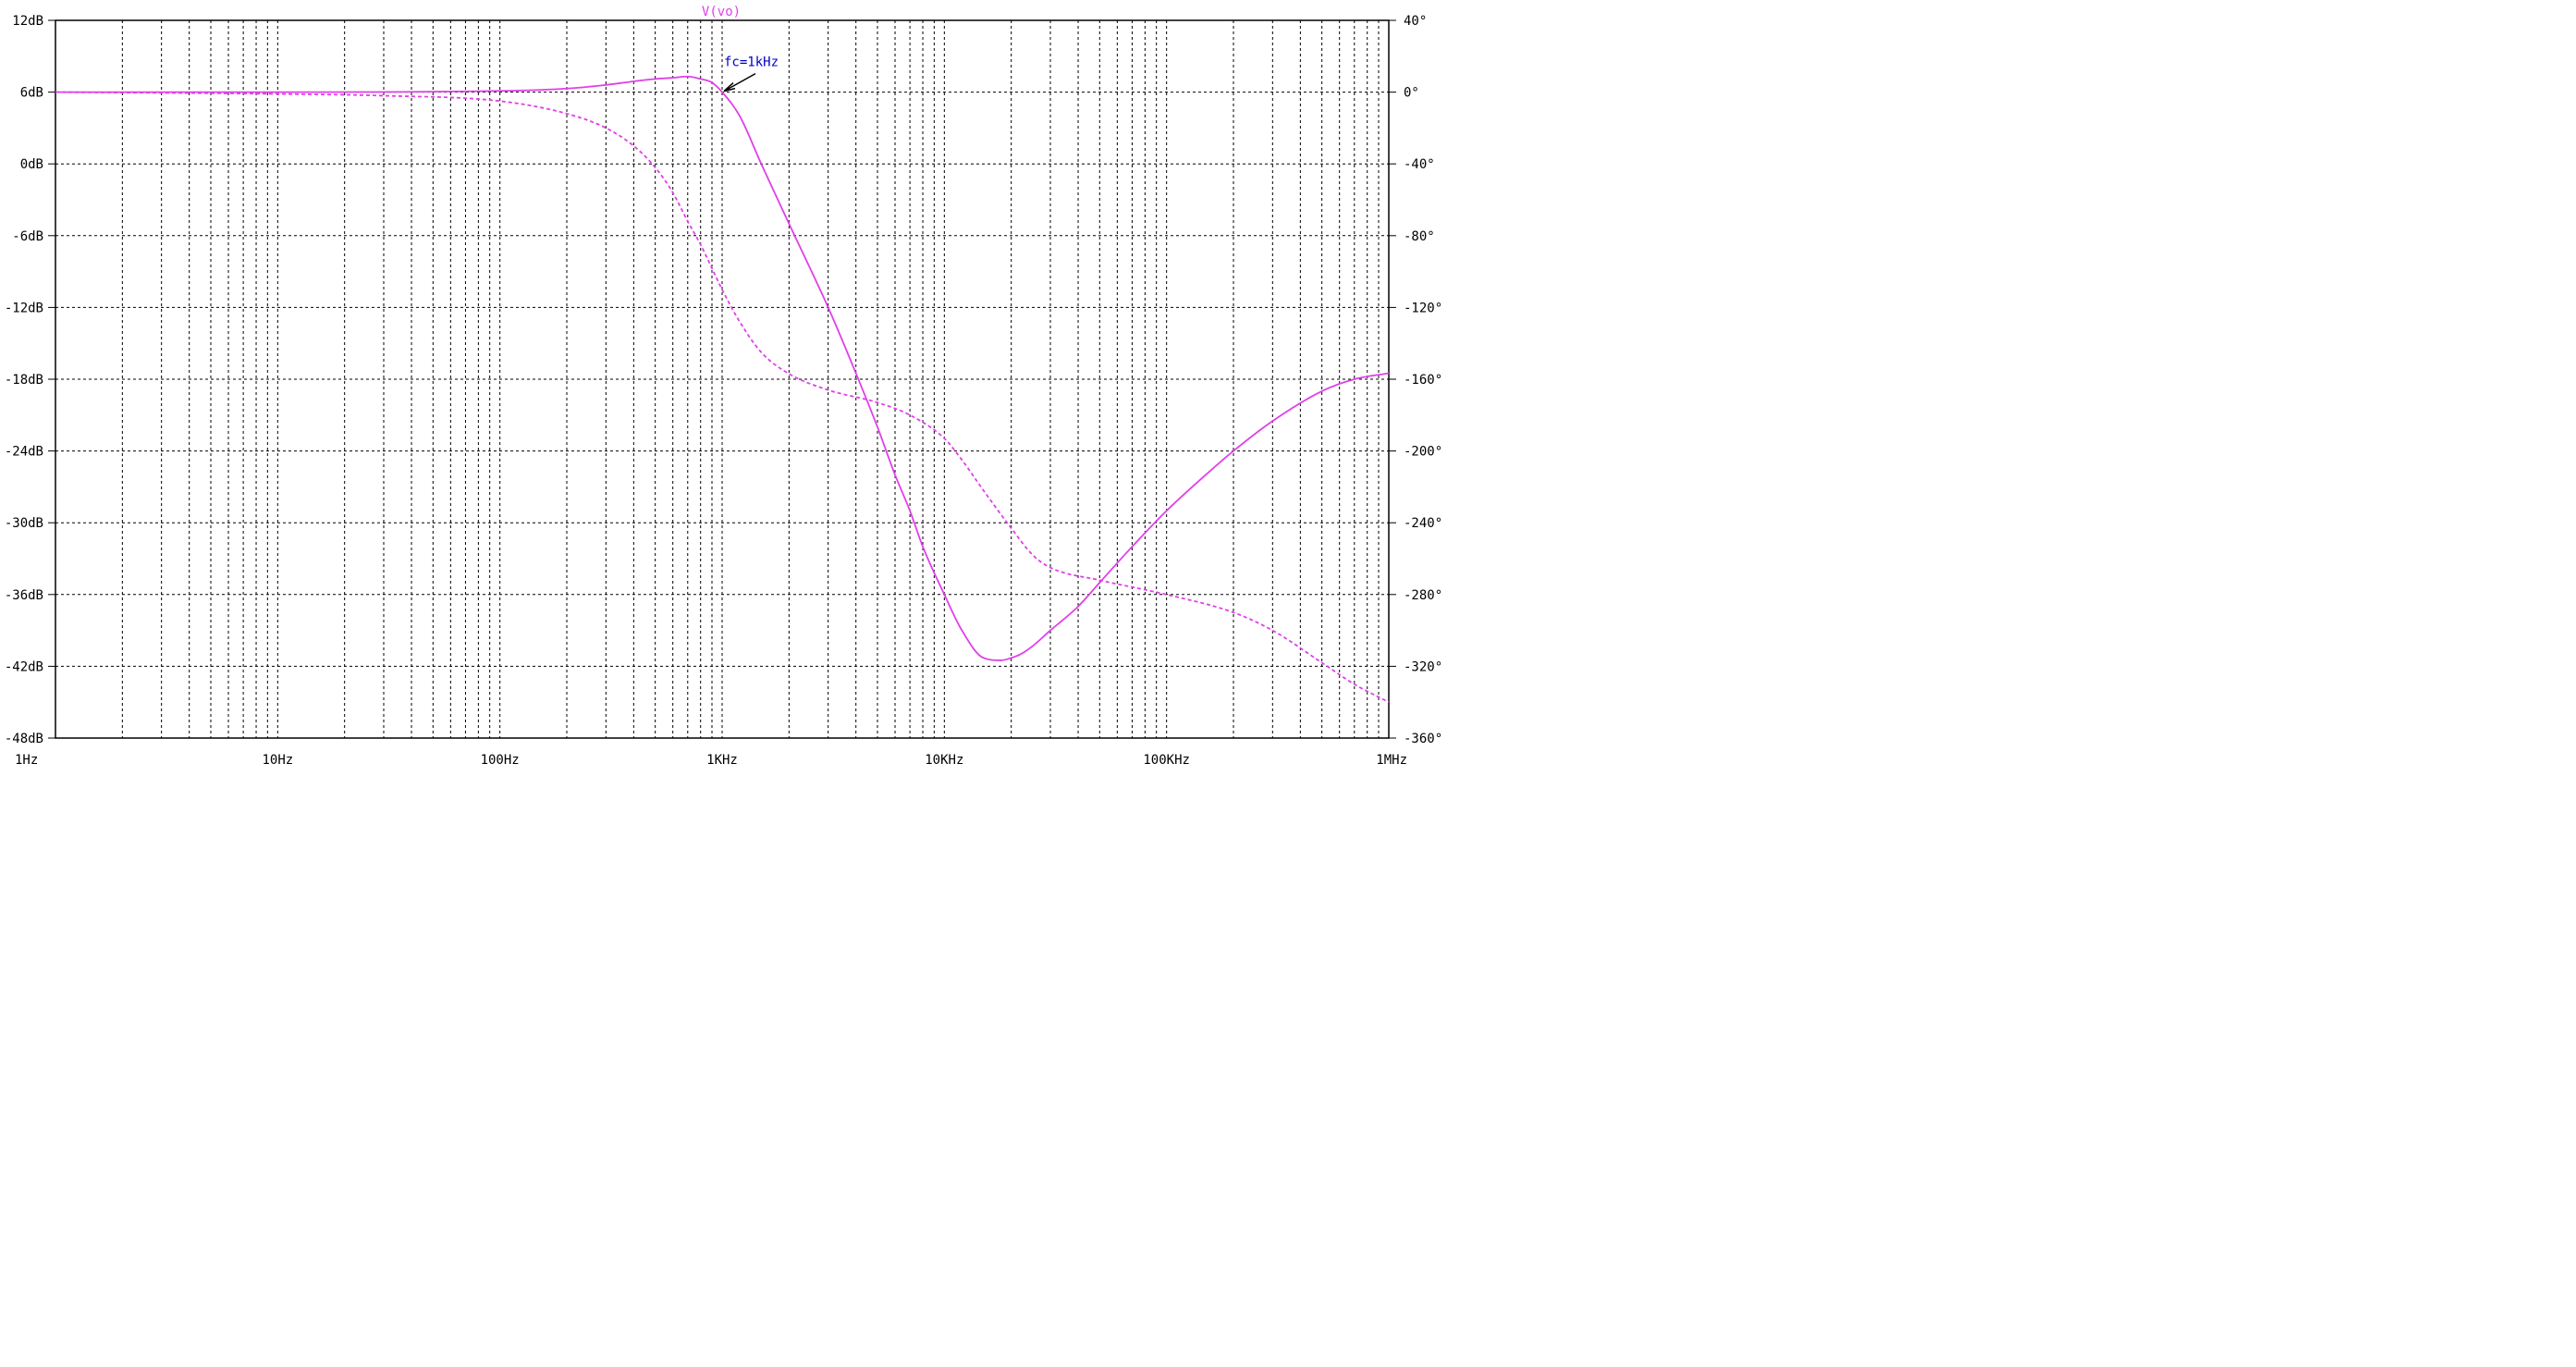 This screenshot has width=2576, height=1367. Describe the element at coordinates (24, 739) in the screenshot. I see `y-left-tick-label: -48dB` at that location.